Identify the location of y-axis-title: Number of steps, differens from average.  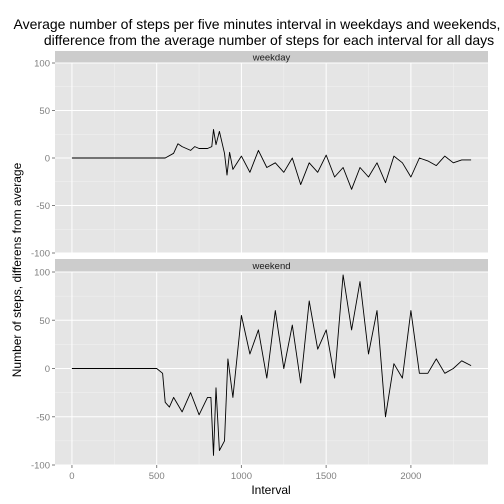
(17, 269).